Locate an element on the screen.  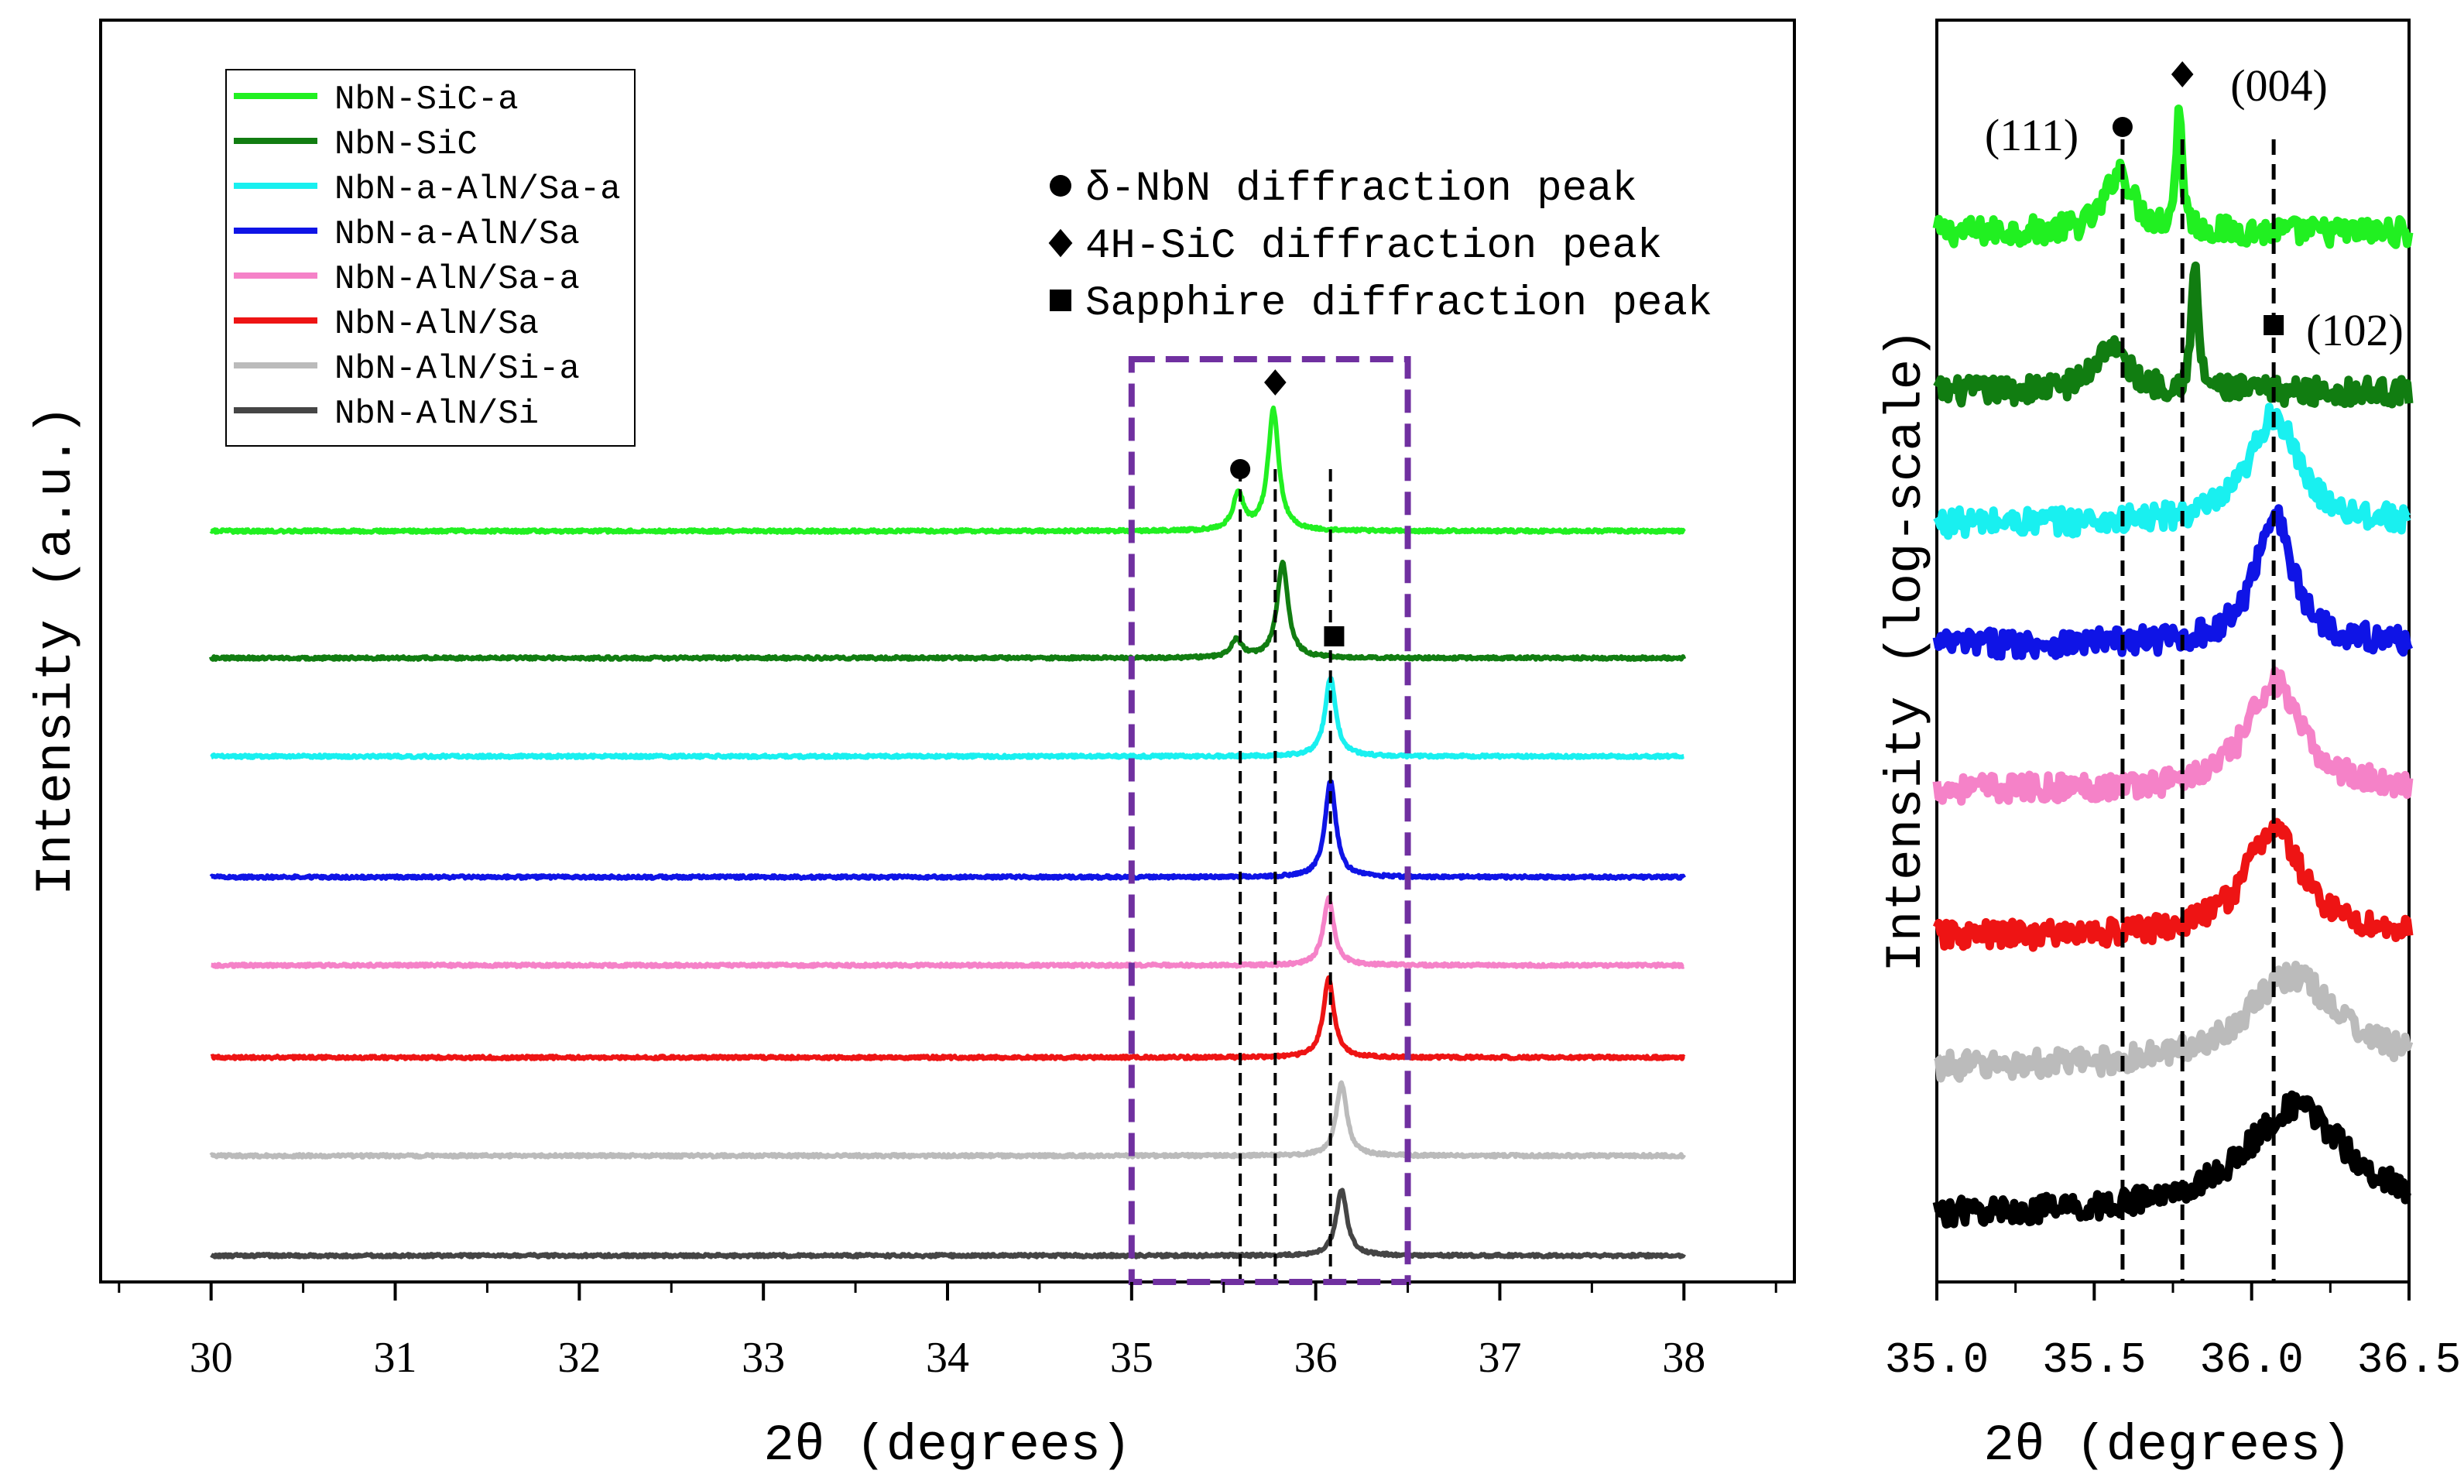
trace-nbn-aln-sa-log is located at coordinates (2173, 885).